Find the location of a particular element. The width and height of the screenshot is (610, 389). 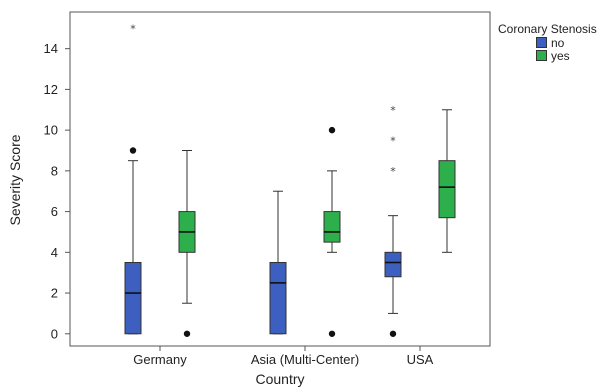

x-tick-label: Asia (Multi-Center) is located at coordinates (305, 359).